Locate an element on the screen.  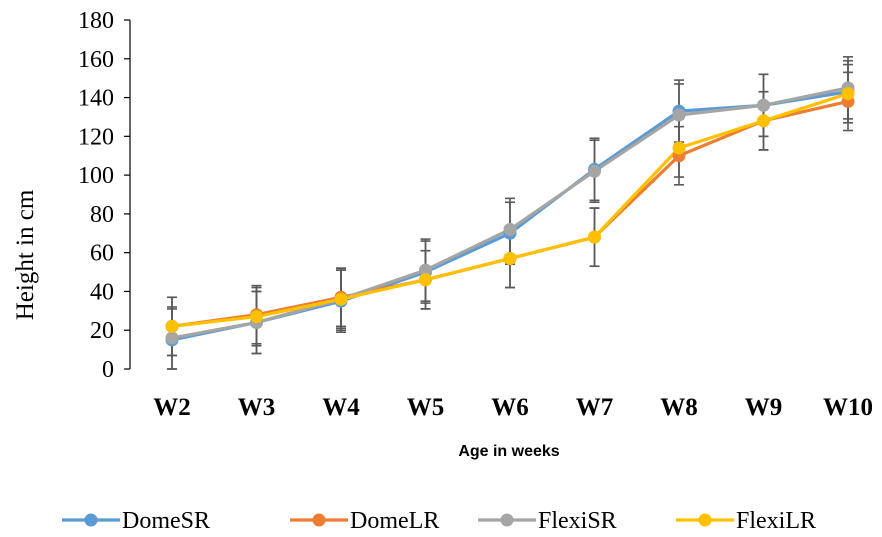
legend-item-domesr: DomeSR is located at coordinates (136, 521).